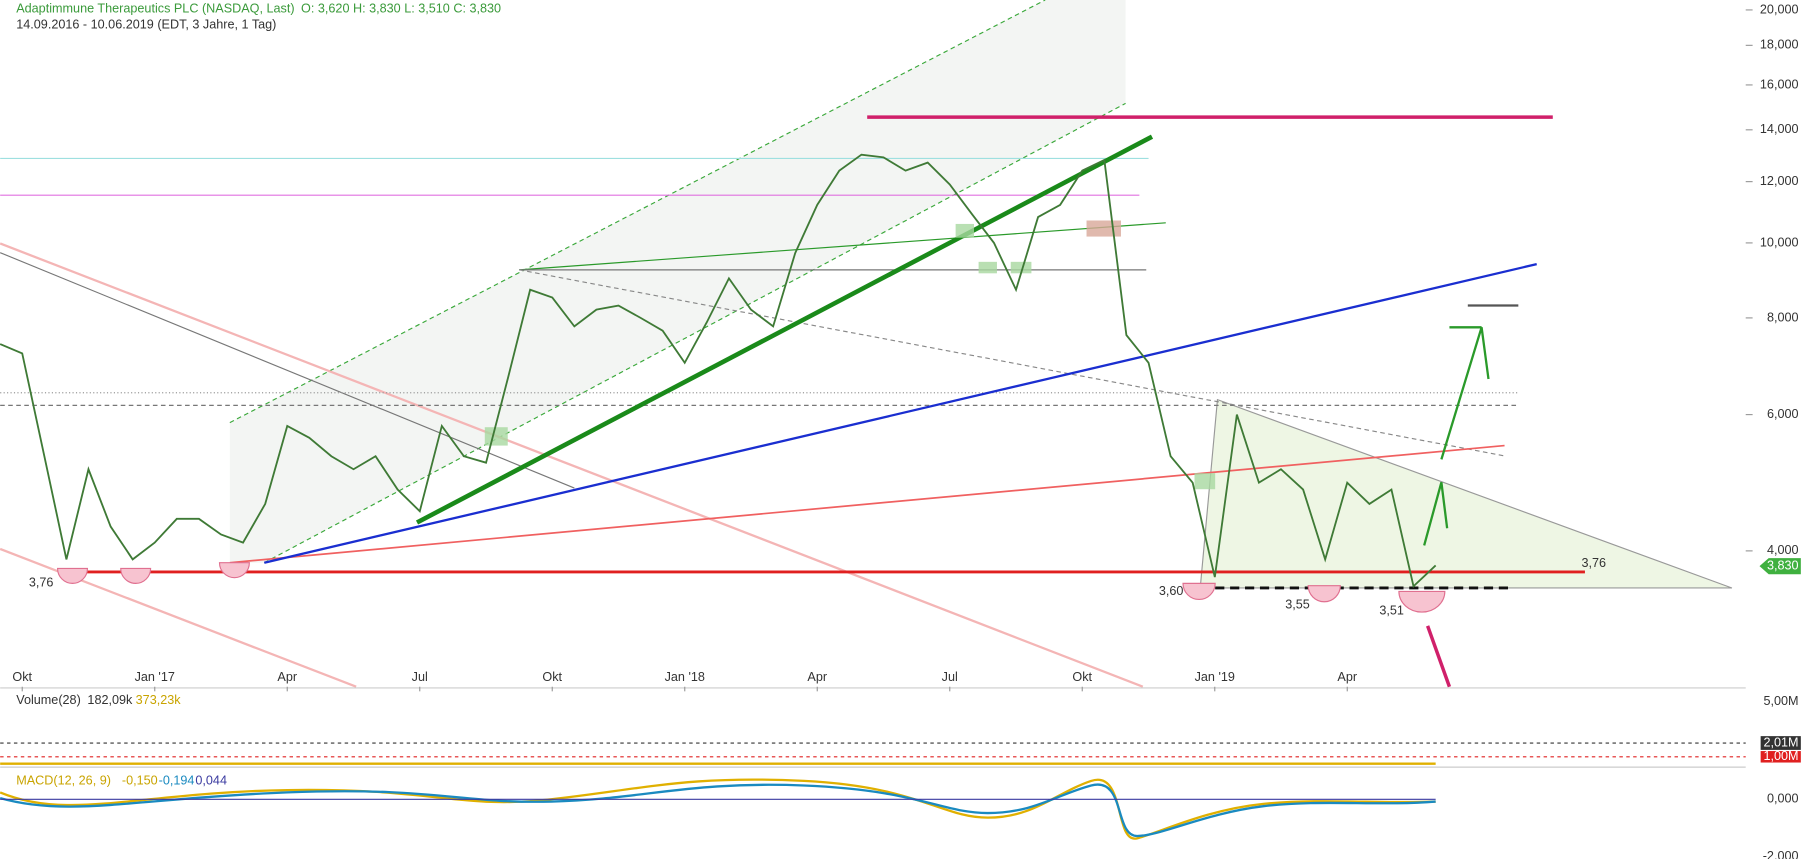  I want to click on y-tick-label: 18,000, so click(1779, 45).